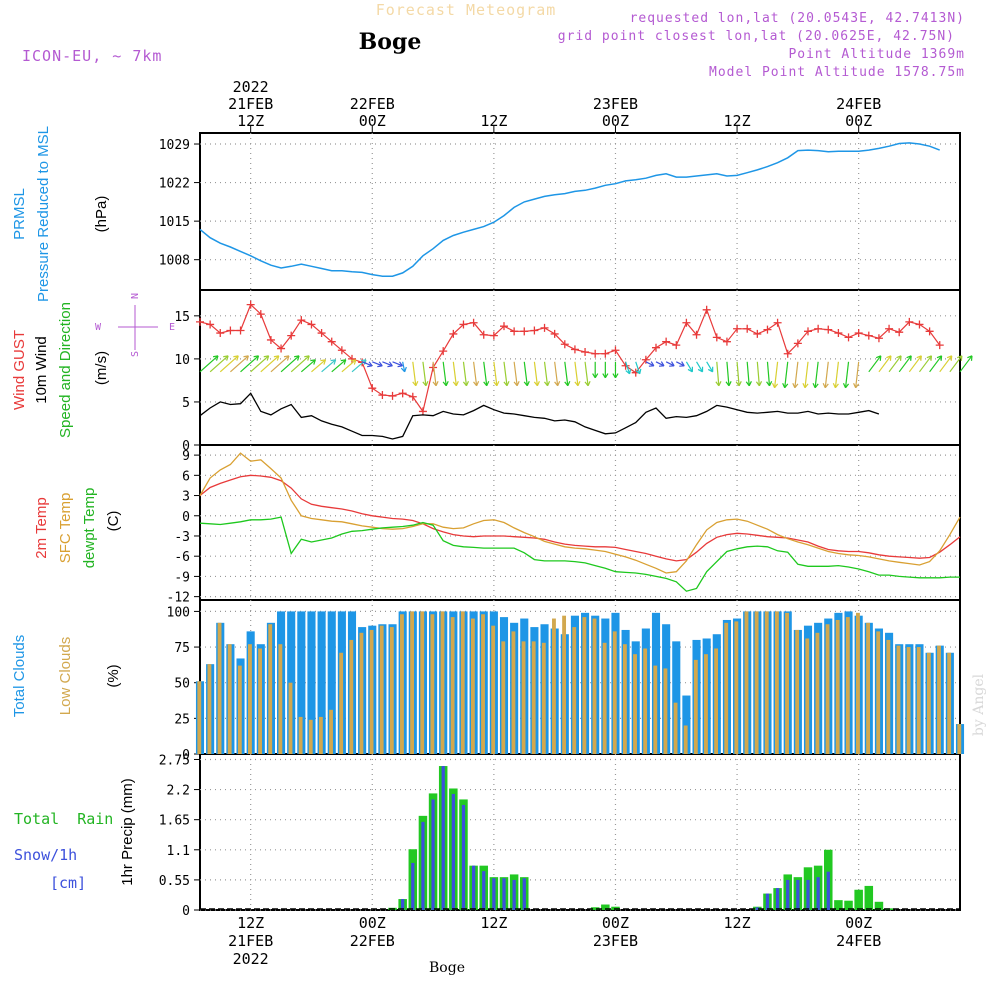 The image size is (1000, 1000). What do you see at coordinates (174, 184) in the screenshot?
I see `y-tick-label: 1022` at bounding box center [174, 184].